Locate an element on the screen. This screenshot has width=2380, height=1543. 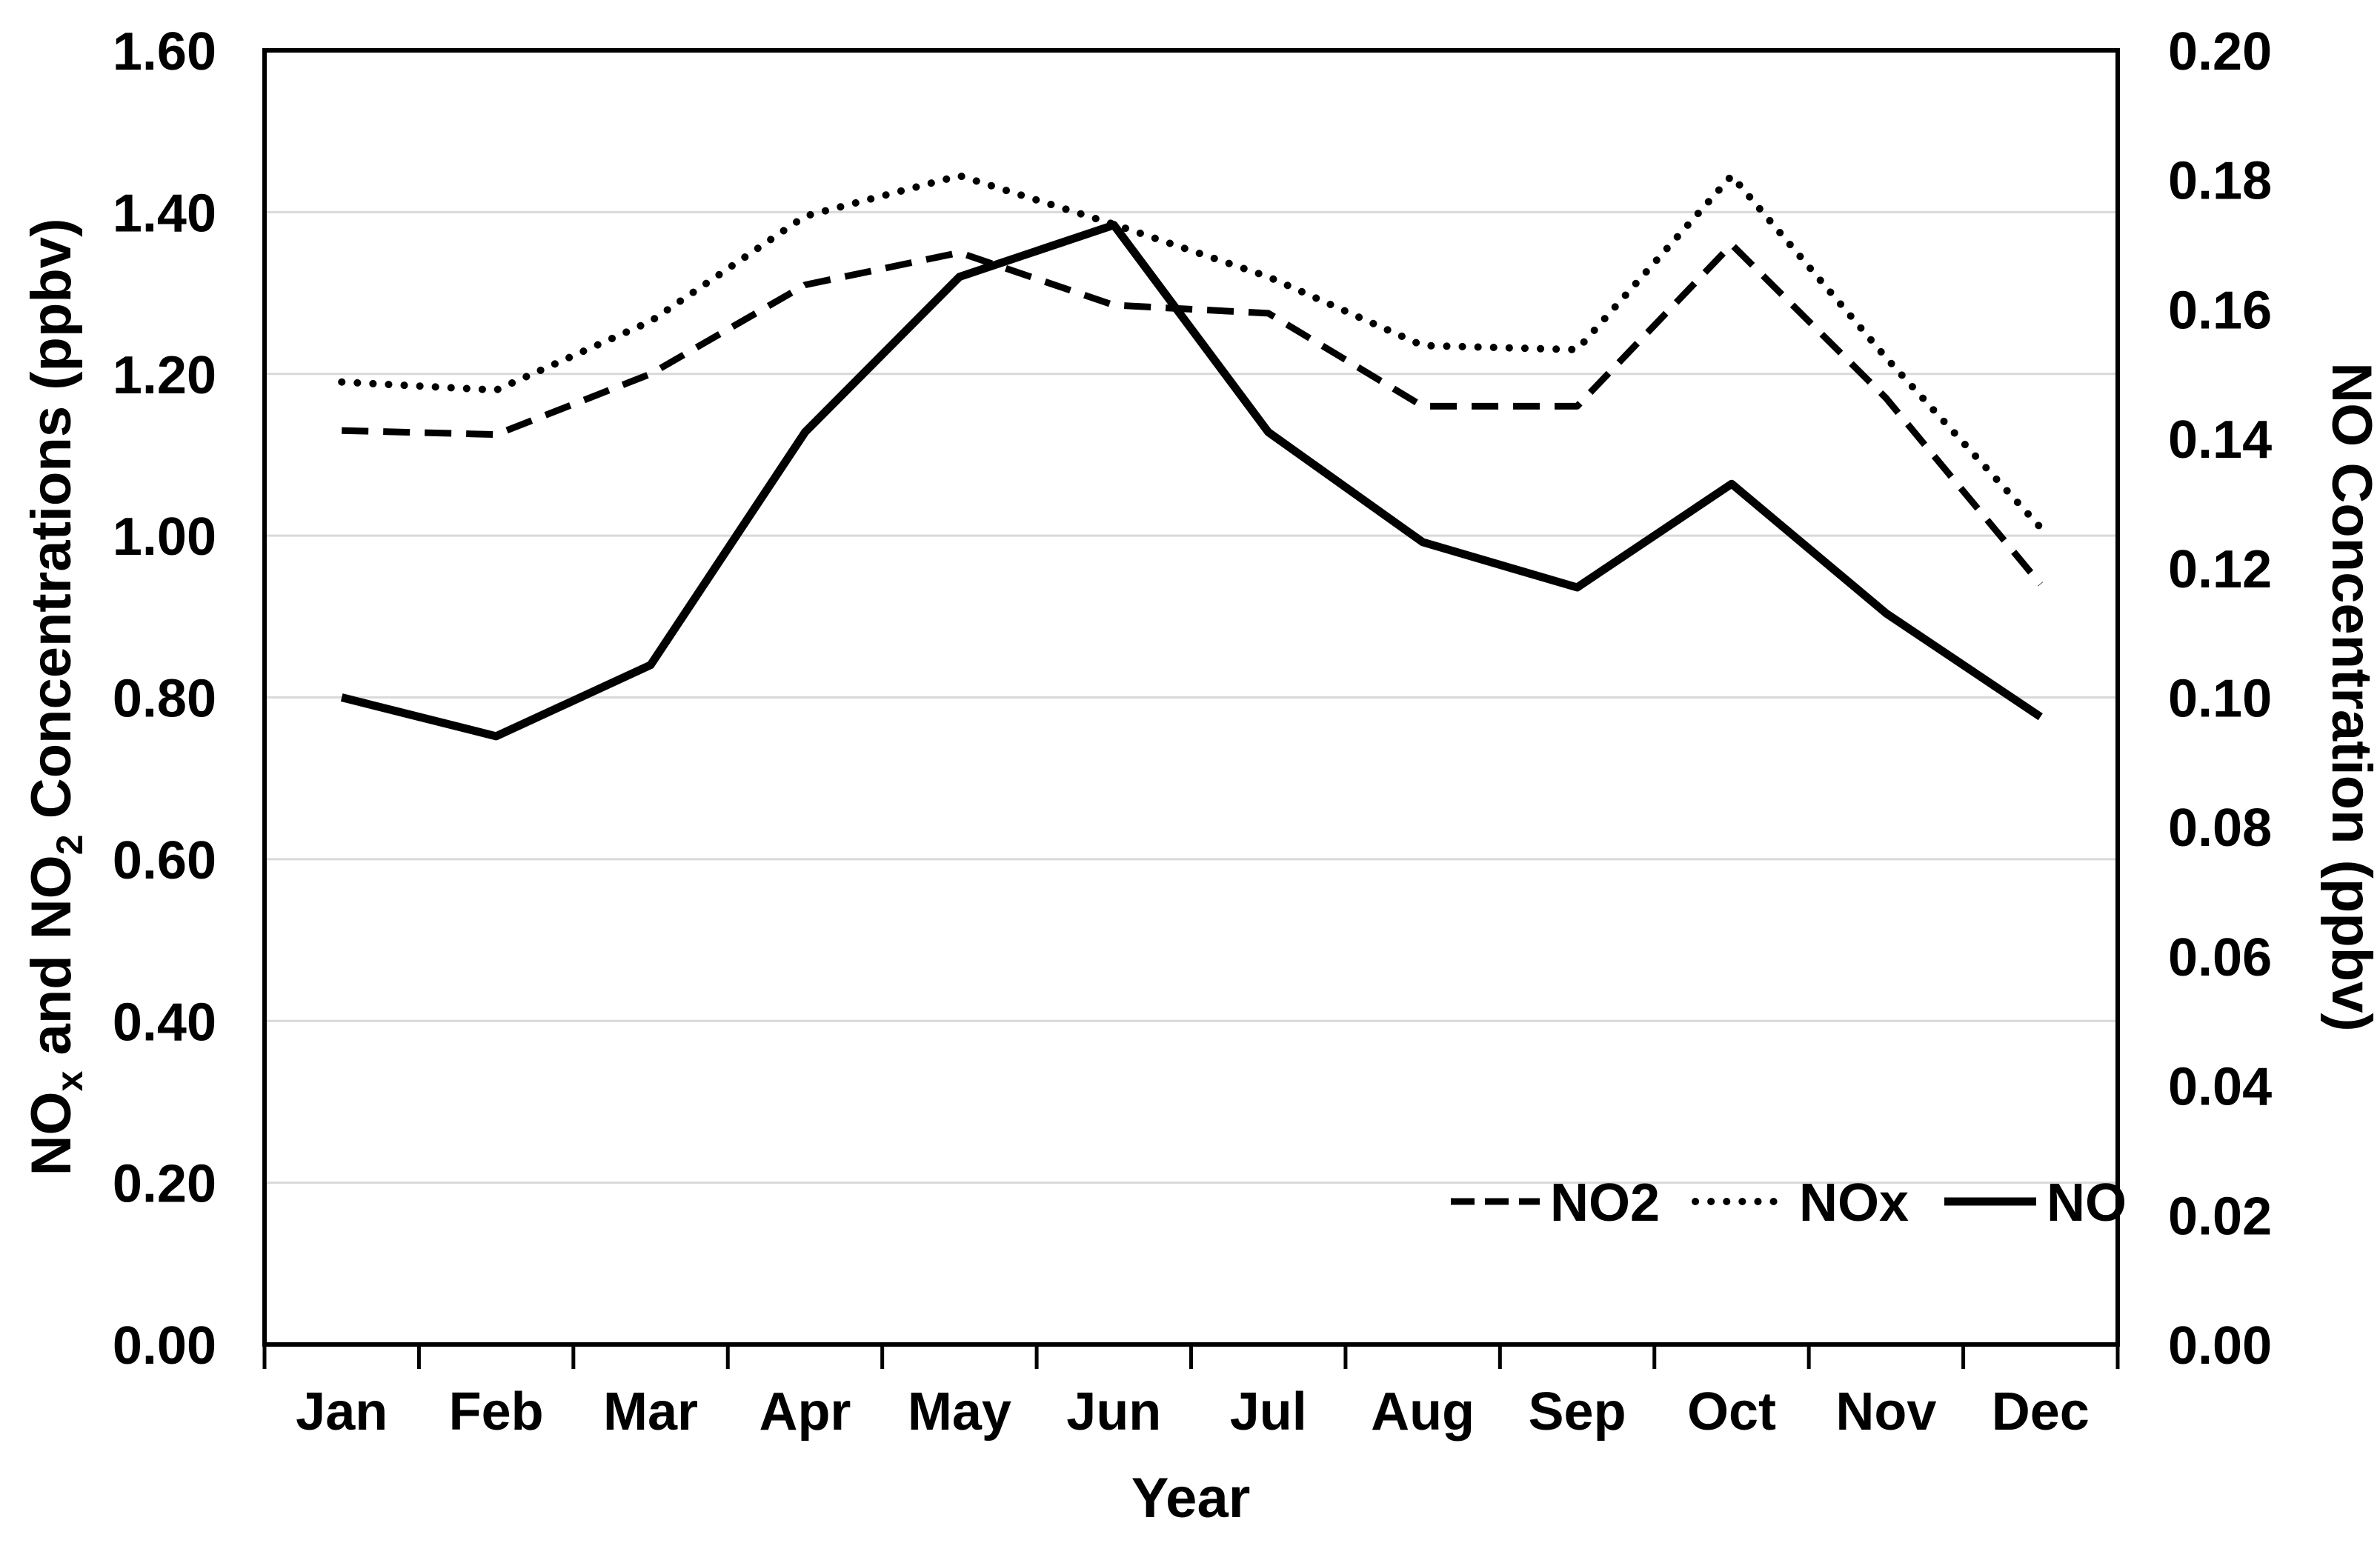
x-axis-tick-label: Mar is located at coordinates (650, 1412).